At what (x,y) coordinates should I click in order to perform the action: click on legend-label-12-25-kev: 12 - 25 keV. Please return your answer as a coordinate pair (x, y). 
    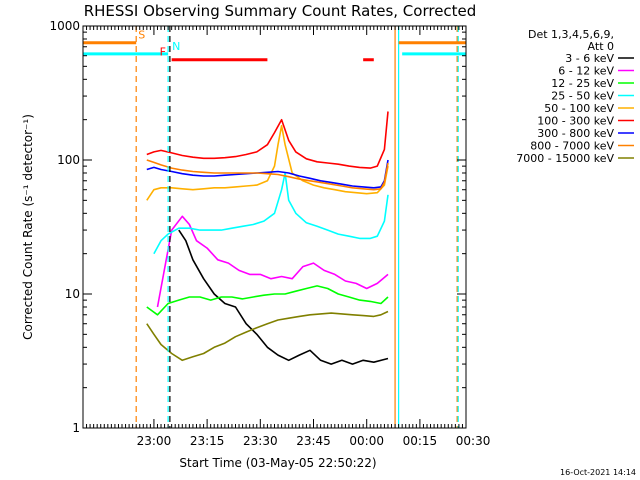
    Looking at the image, I should click on (582, 83).